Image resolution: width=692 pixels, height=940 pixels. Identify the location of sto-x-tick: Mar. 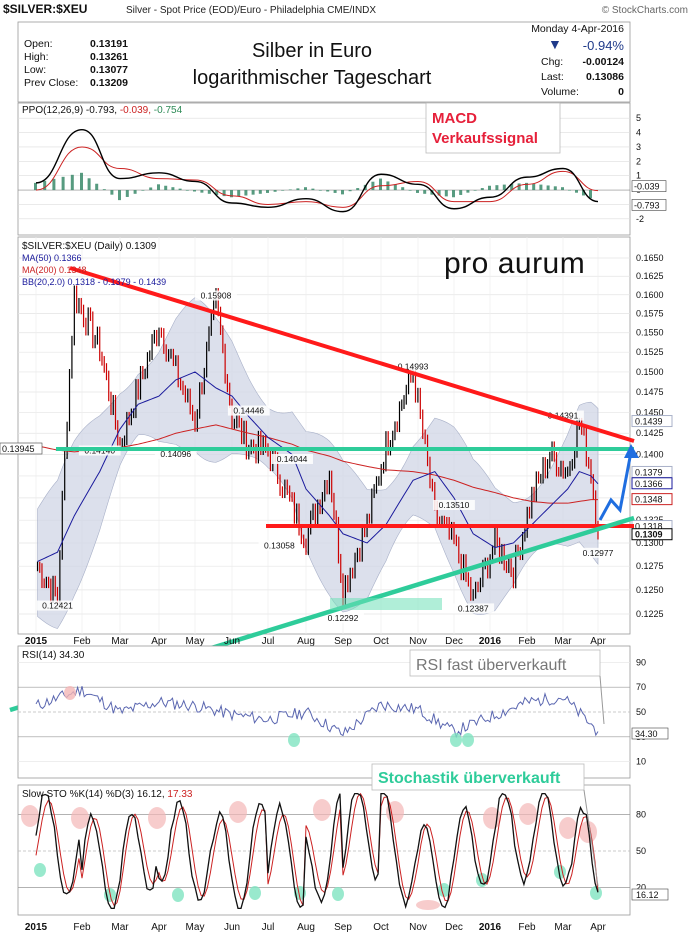
(563, 927).